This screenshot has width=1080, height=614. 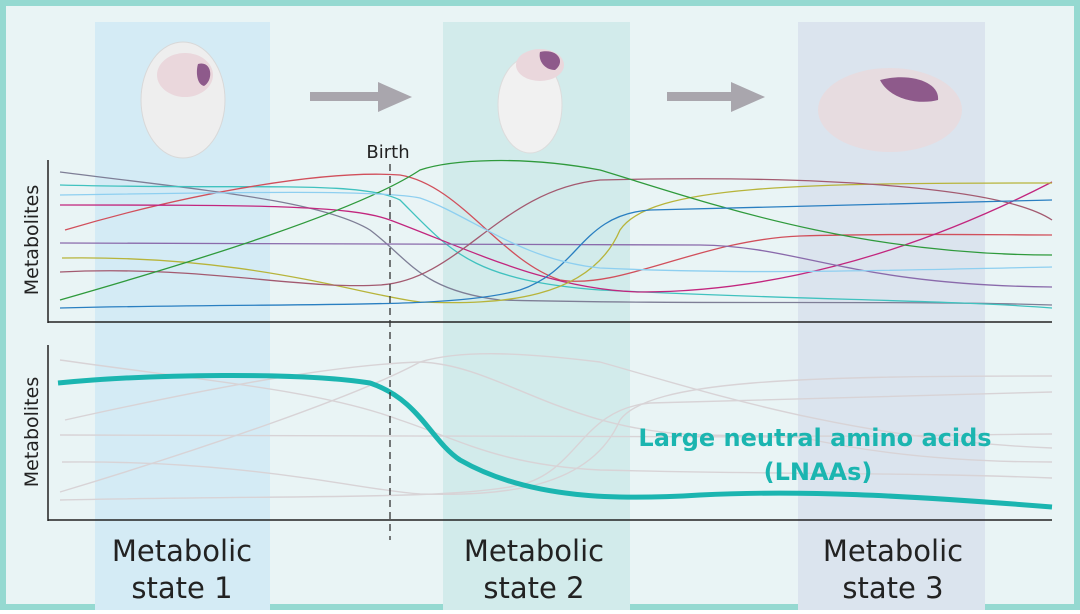 I want to click on highlight-label: (LNAAs), so click(x=818, y=472).